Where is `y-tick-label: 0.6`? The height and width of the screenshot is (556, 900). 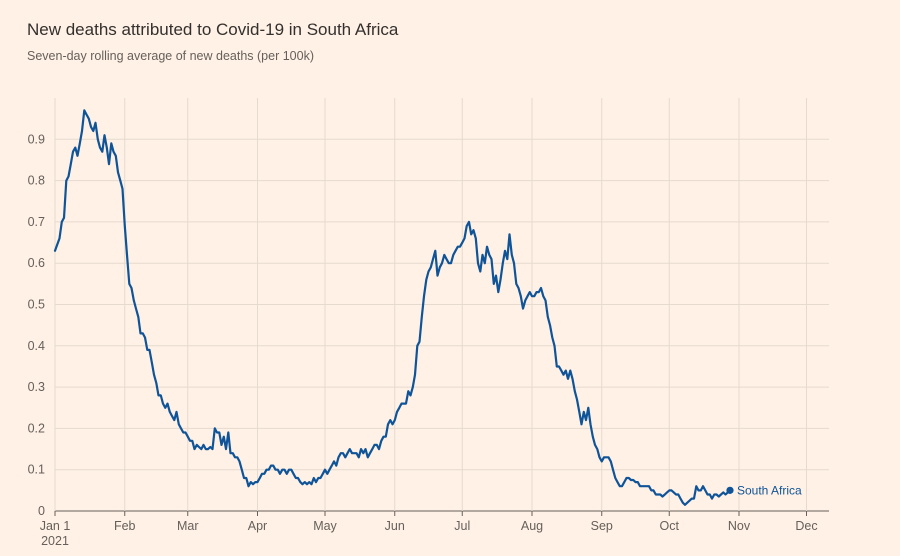
y-tick-label: 0.6 is located at coordinates (36, 263).